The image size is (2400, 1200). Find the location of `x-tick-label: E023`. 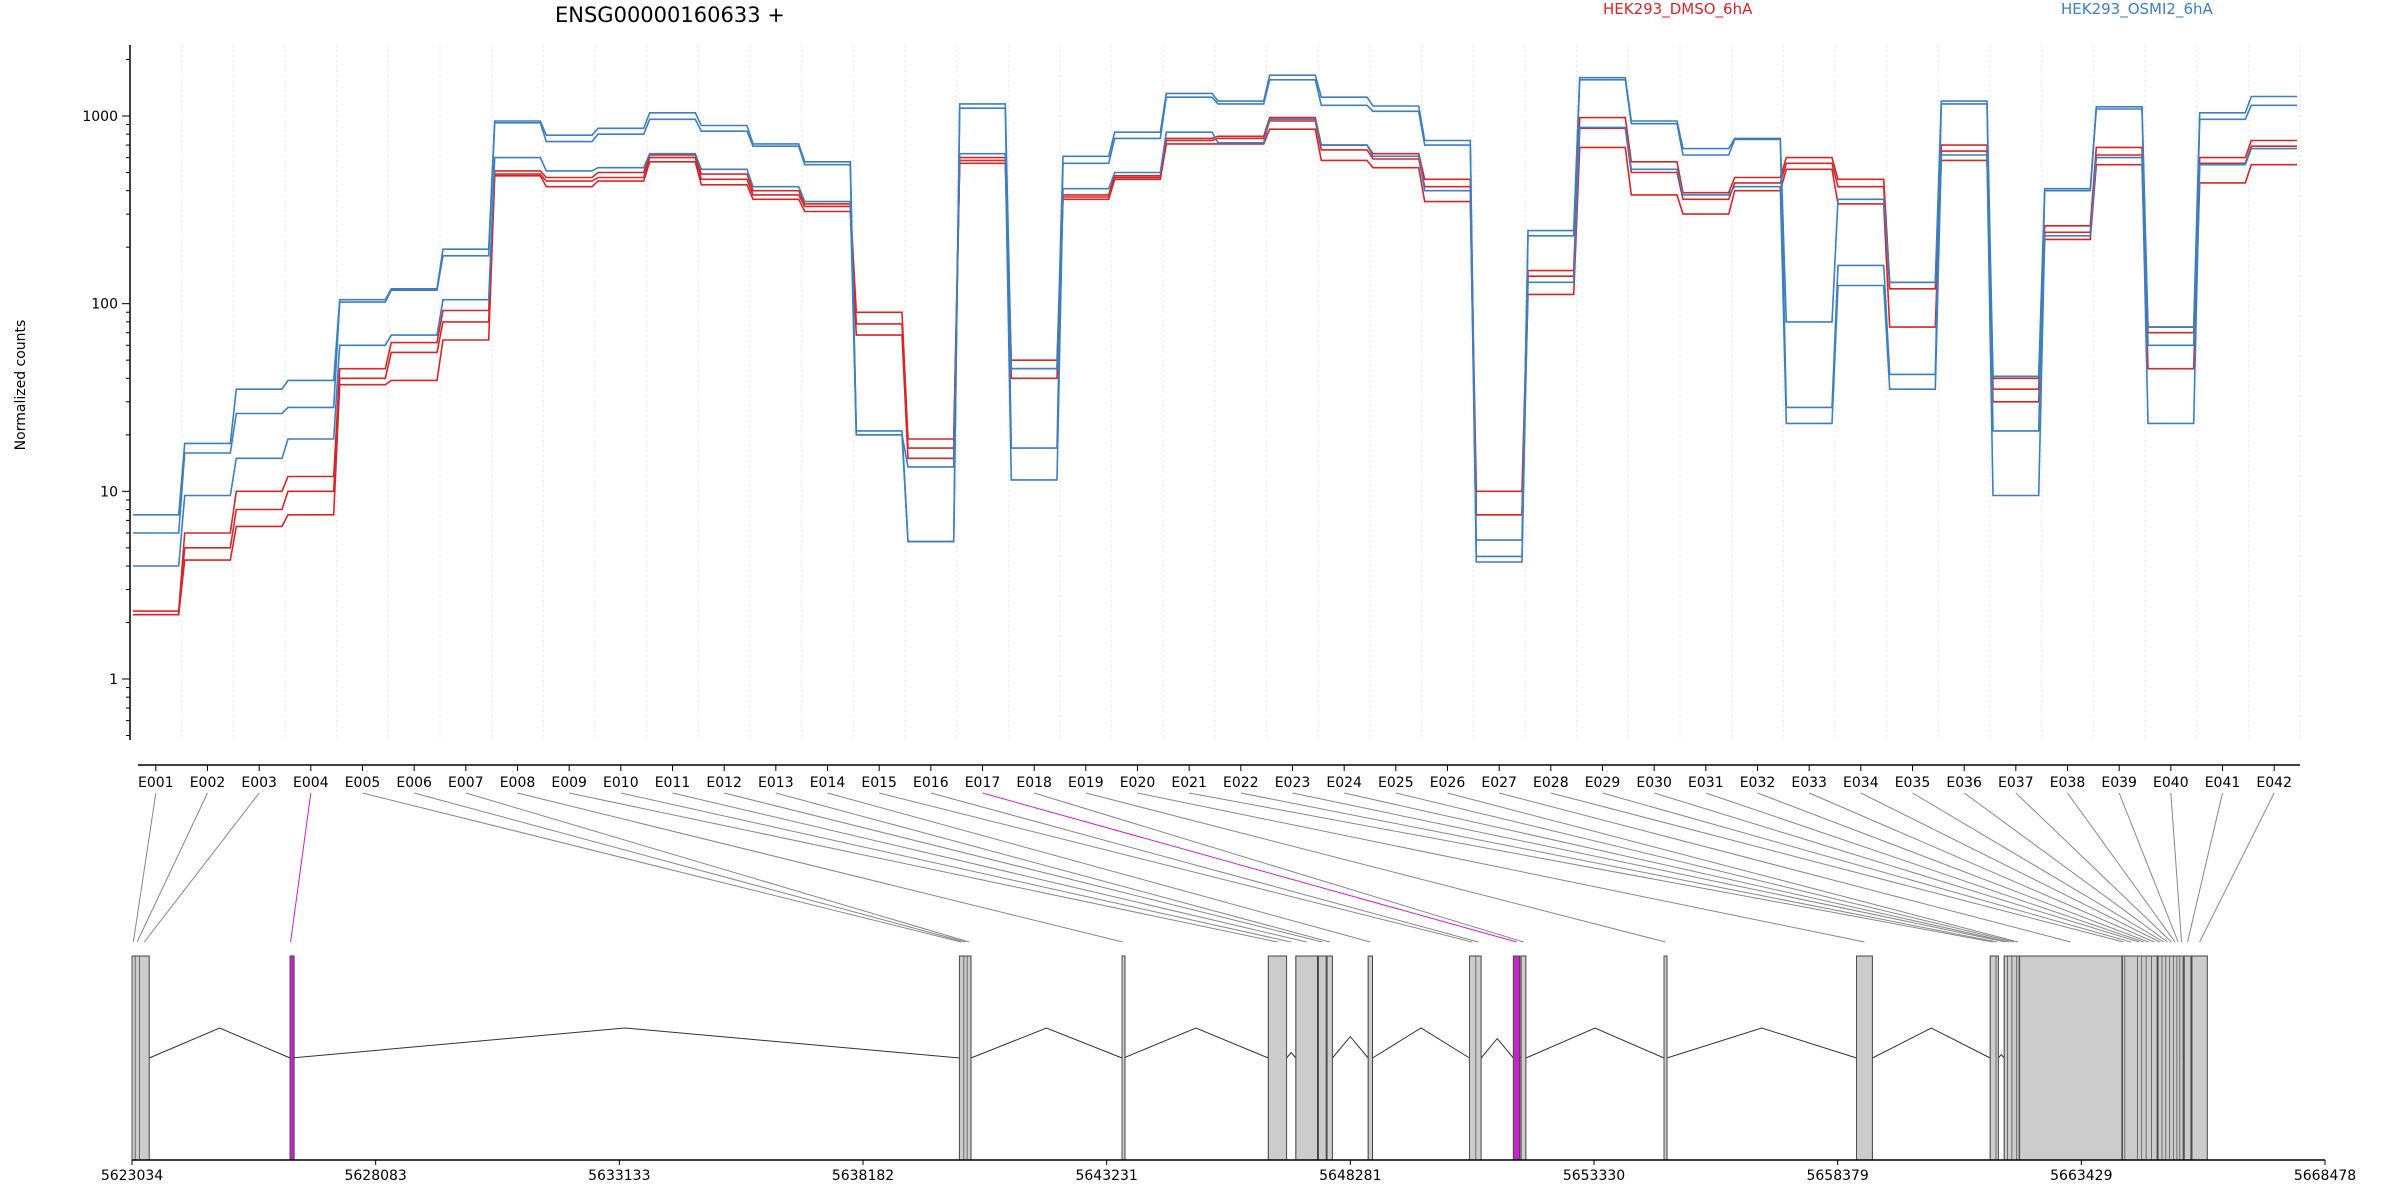

x-tick-label: E023 is located at coordinates (1293, 783).